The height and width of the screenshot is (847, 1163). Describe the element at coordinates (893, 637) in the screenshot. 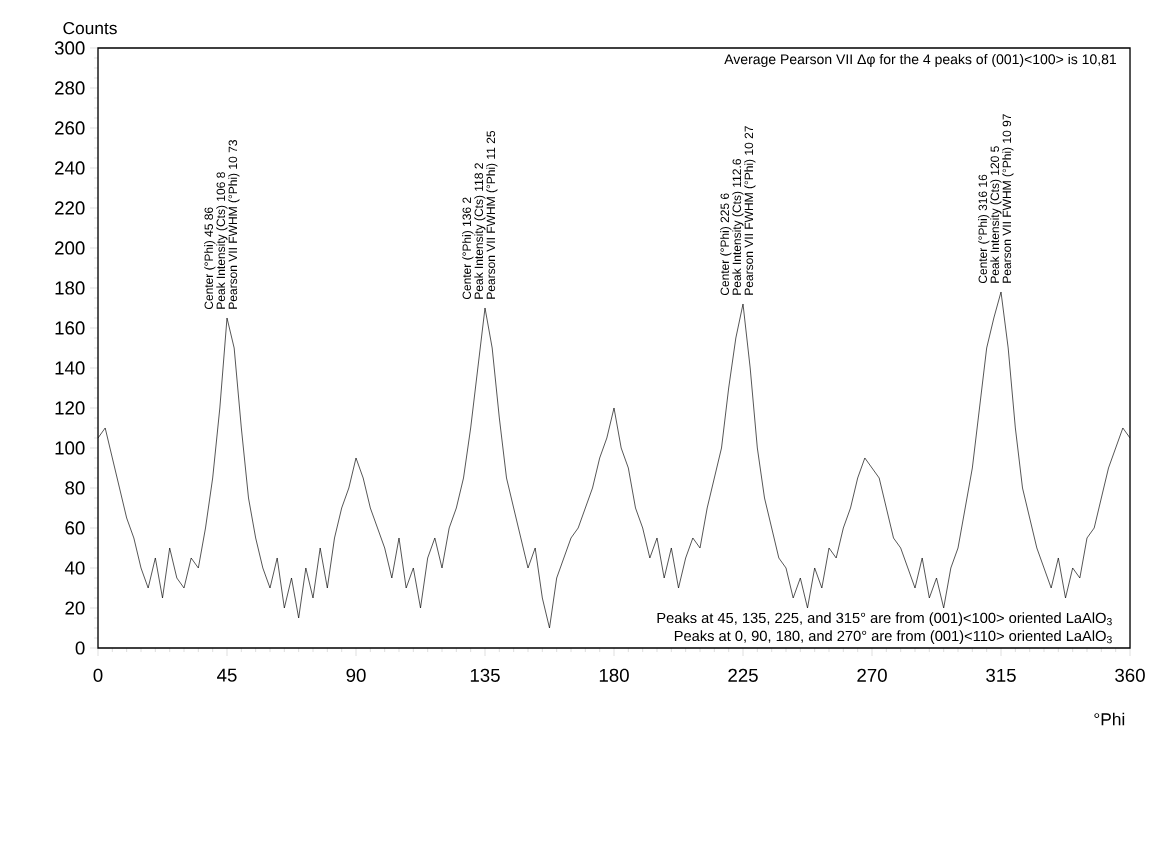

I see `annotation: Peaks at 0, 90, 180, and 270° are from (001)<110> oriented LaAlO$_{3}$` at that location.